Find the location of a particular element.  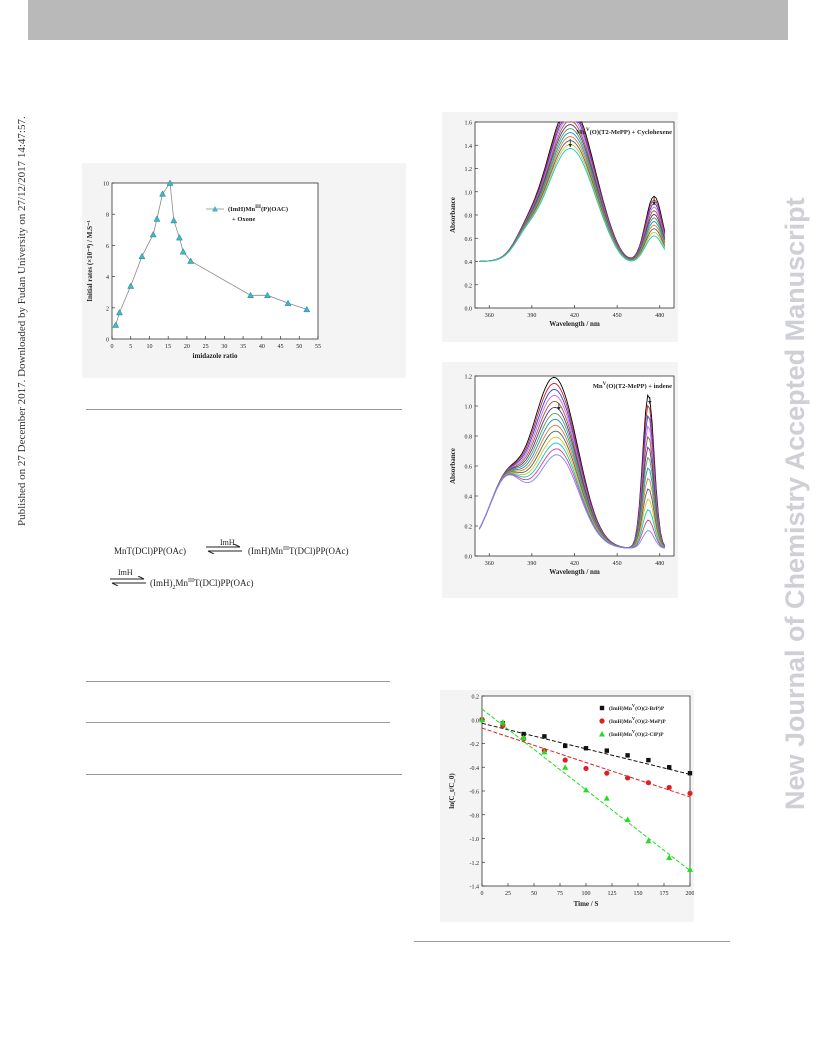

equilibrium-arrow is located at coordinates (224, 549).